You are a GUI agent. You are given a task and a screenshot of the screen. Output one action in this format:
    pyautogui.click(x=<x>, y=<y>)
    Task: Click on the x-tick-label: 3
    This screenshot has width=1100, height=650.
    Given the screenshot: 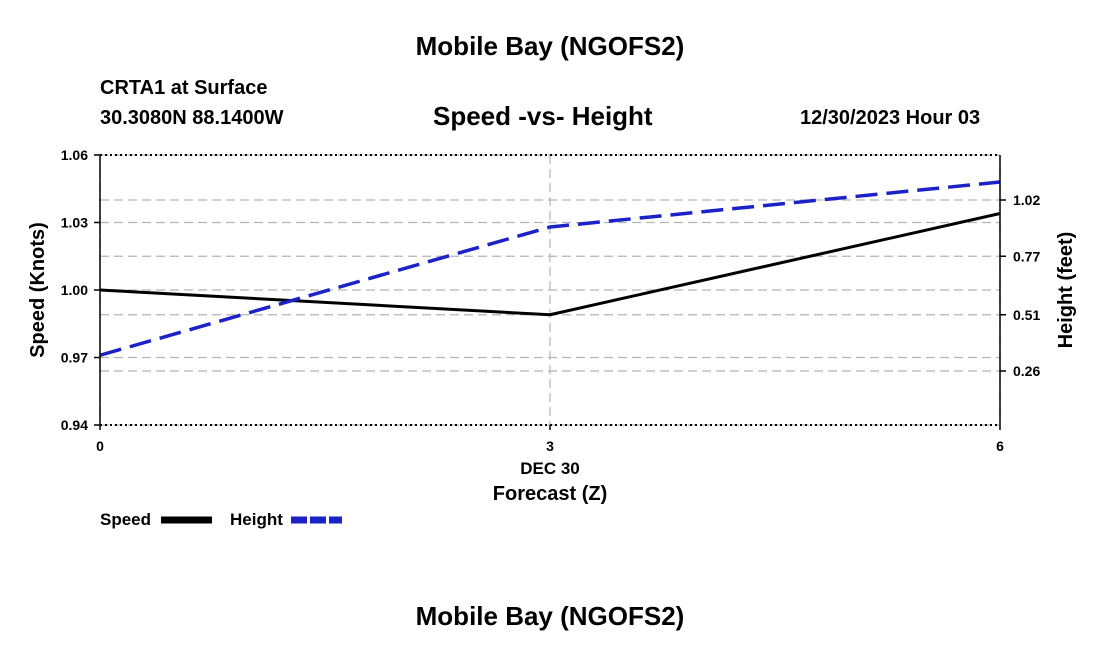 What is the action you would take?
    pyautogui.click(x=550, y=446)
    